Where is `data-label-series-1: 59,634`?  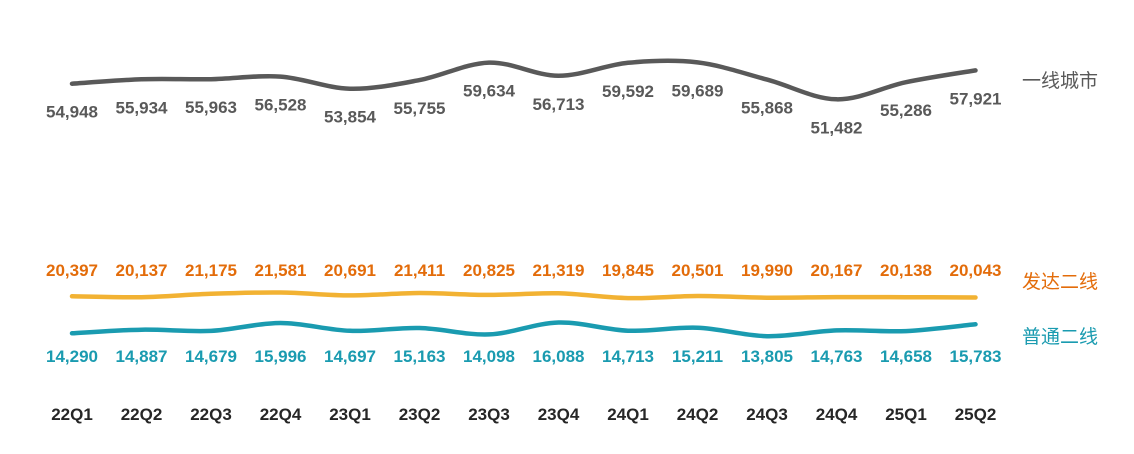
data-label-series-1: 59,634 is located at coordinates (489, 91).